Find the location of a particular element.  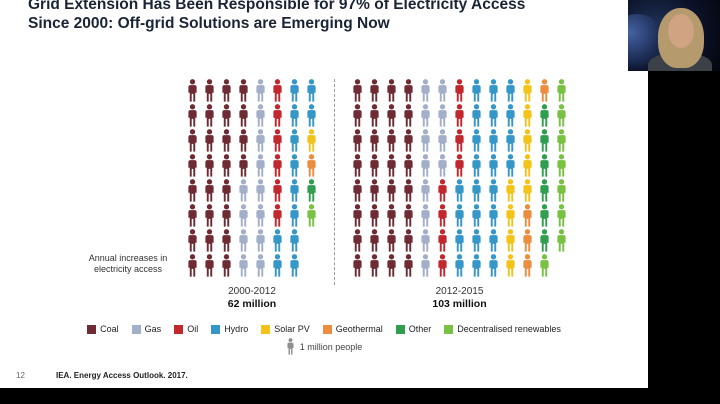

chart-axis-label: Annual increases in electricity access is located at coordinates (128, 263).